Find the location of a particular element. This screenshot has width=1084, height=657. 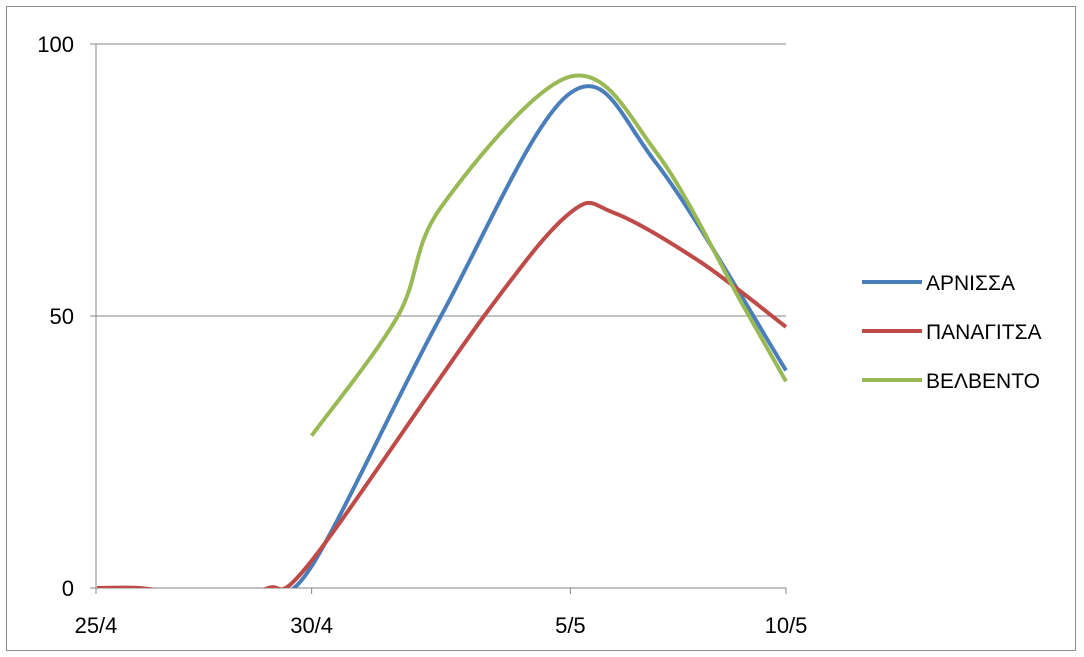

legend: ΑΡΝΙΣΣΑ ΠΑΝΑΓΙΤΣΑ ΒΕΛΒΕΝΤΟ is located at coordinates (952, 332).